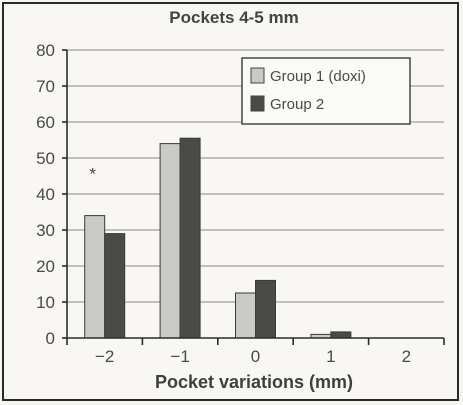  Describe the element at coordinates (45, 230) in the screenshot. I see `y-tick-label: 30` at that location.